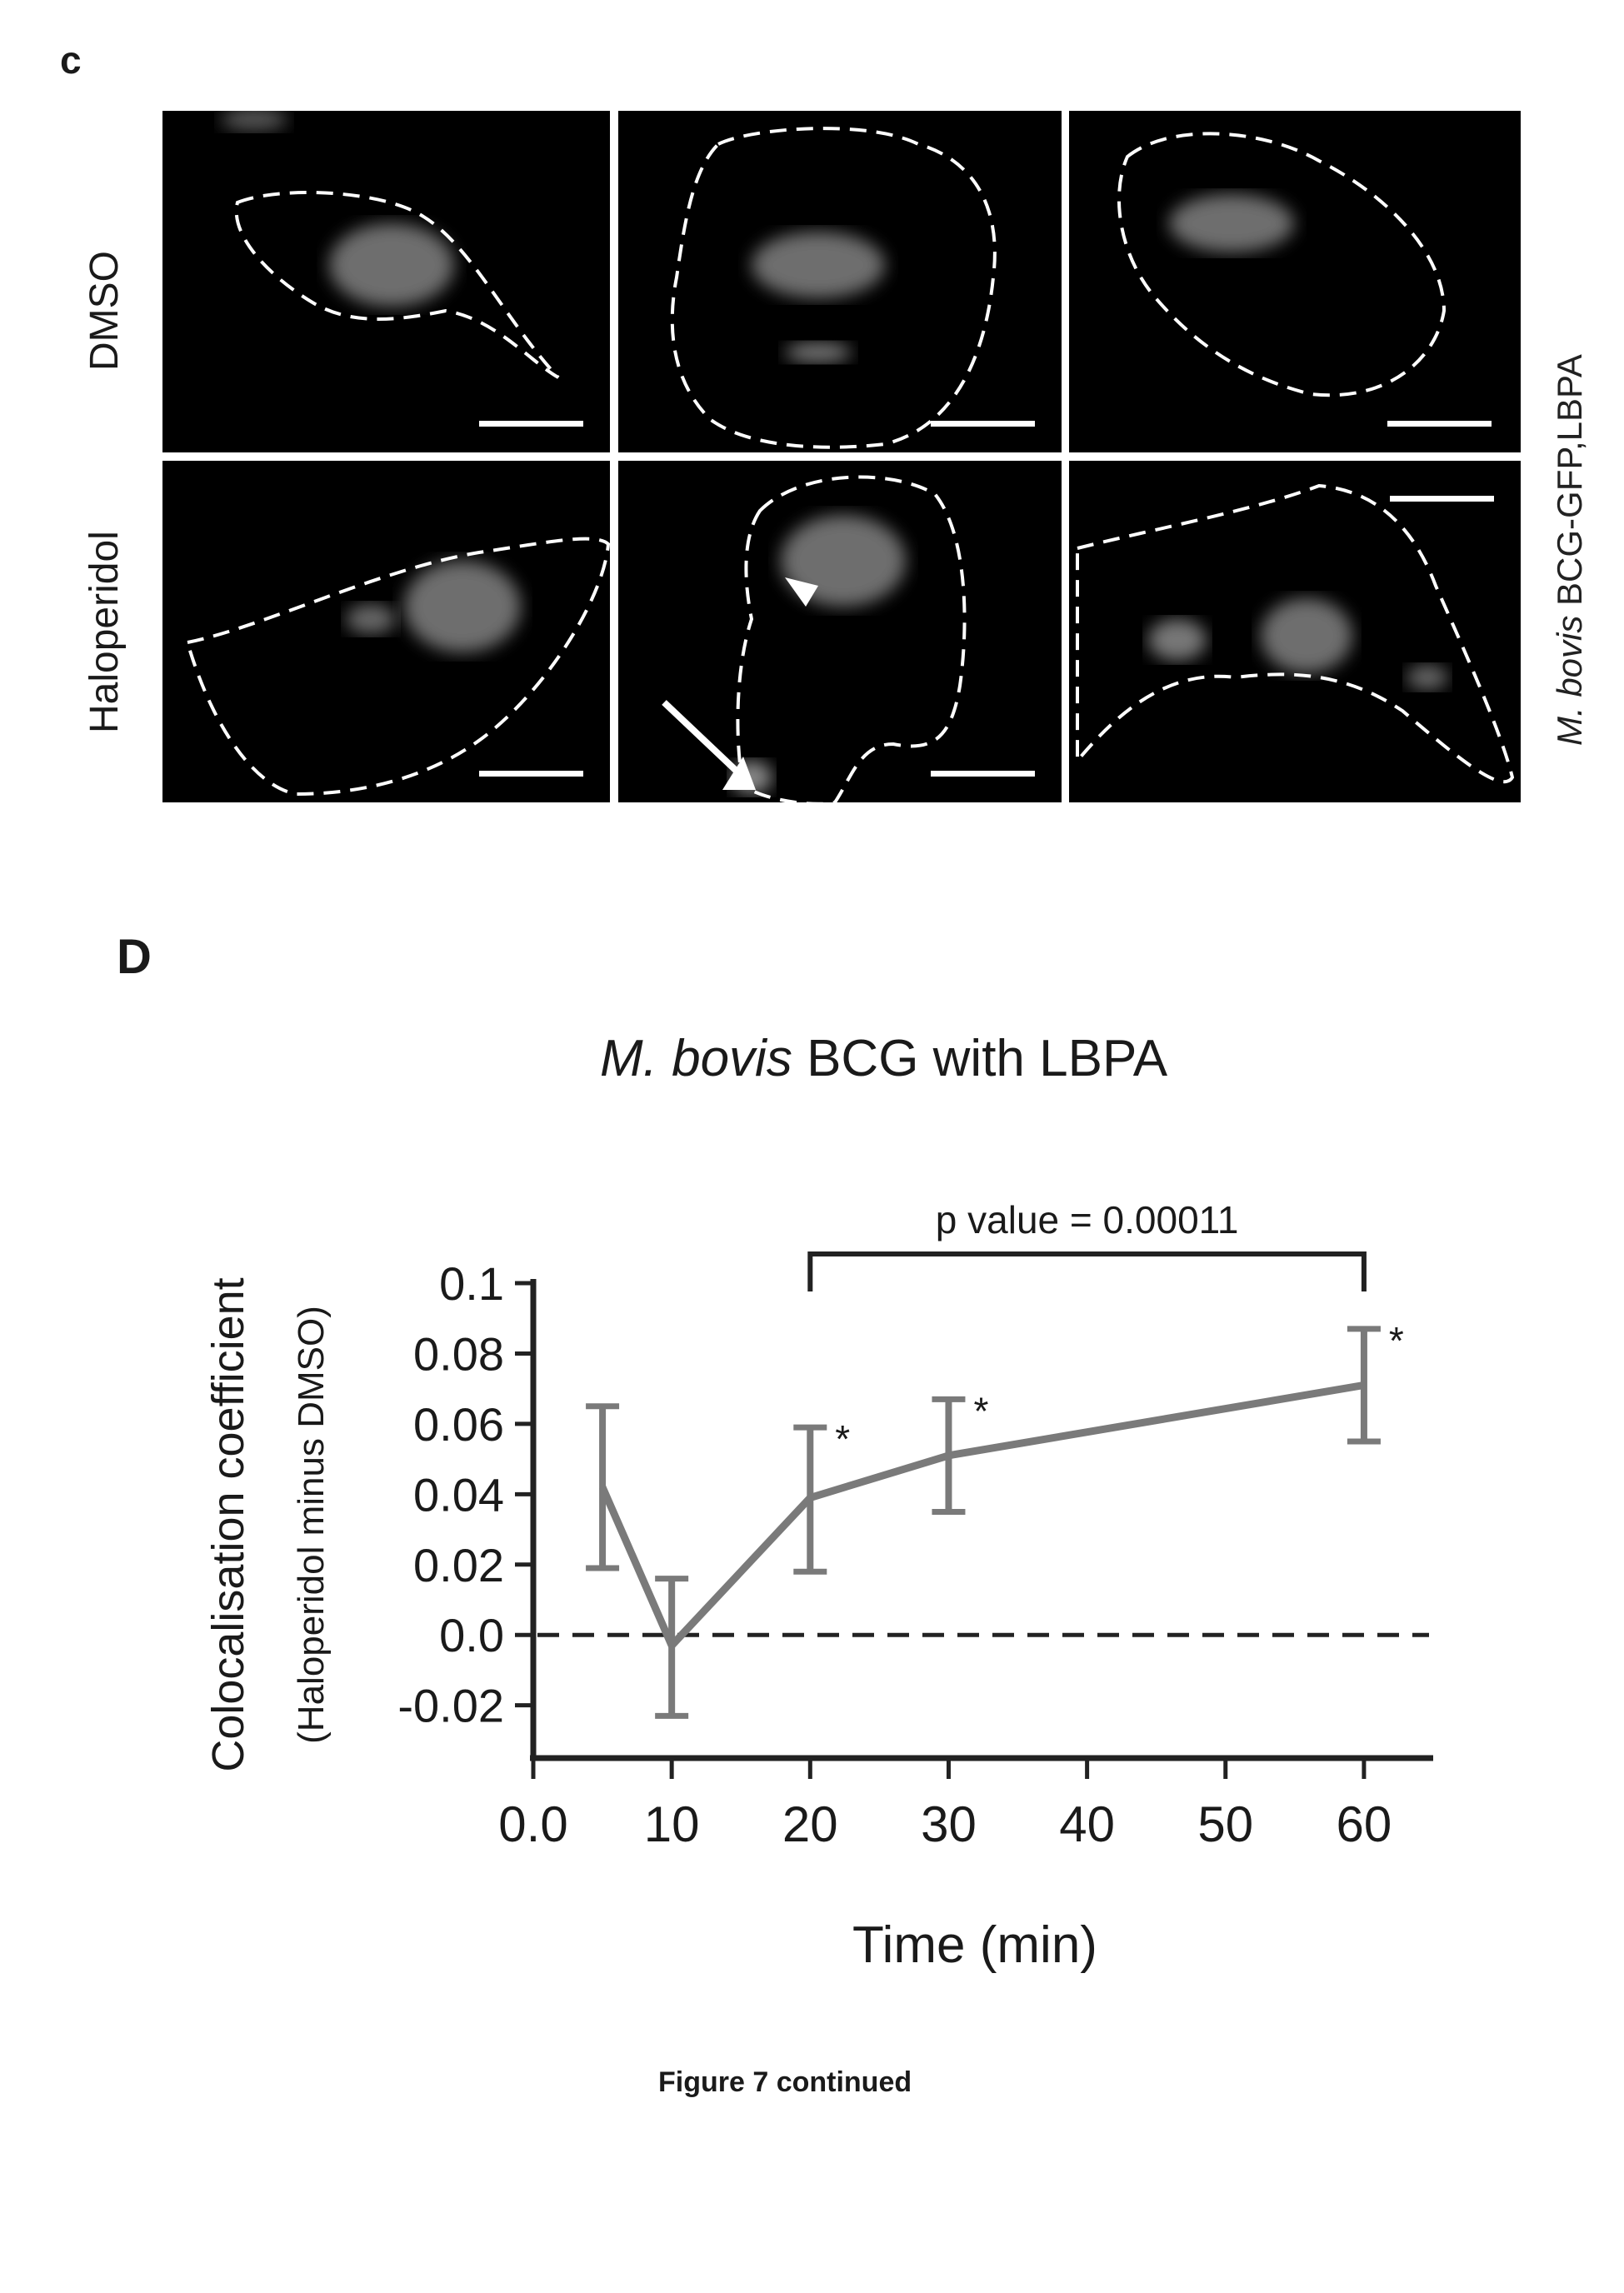 This screenshot has height=2293, width=1624. Describe the element at coordinates (785, 2082) in the screenshot. I see `figure-caption: Figure 7 continued` at that location.